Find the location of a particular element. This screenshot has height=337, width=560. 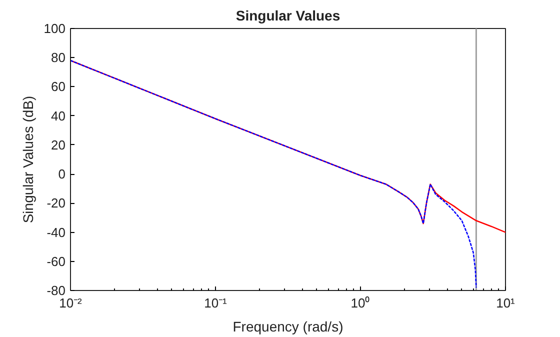

y-tick-label: -80 is located at coordinates (56, 290).